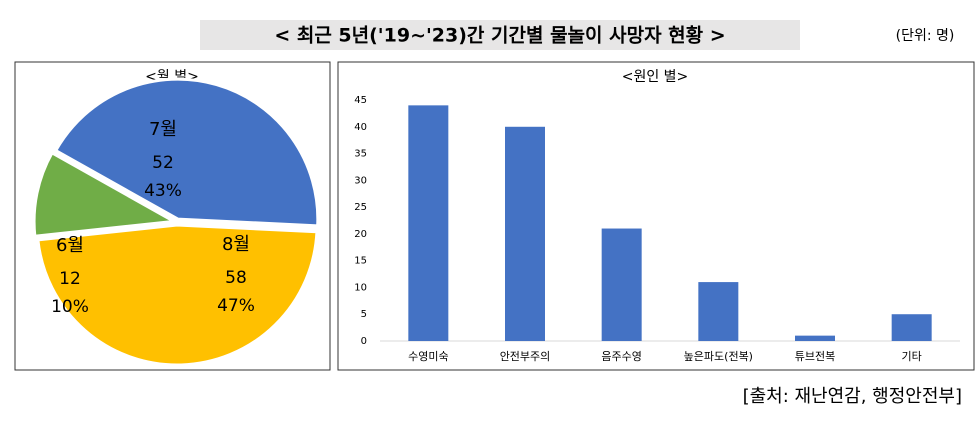  I want to click on slice-value: 52, so click(163, 163).